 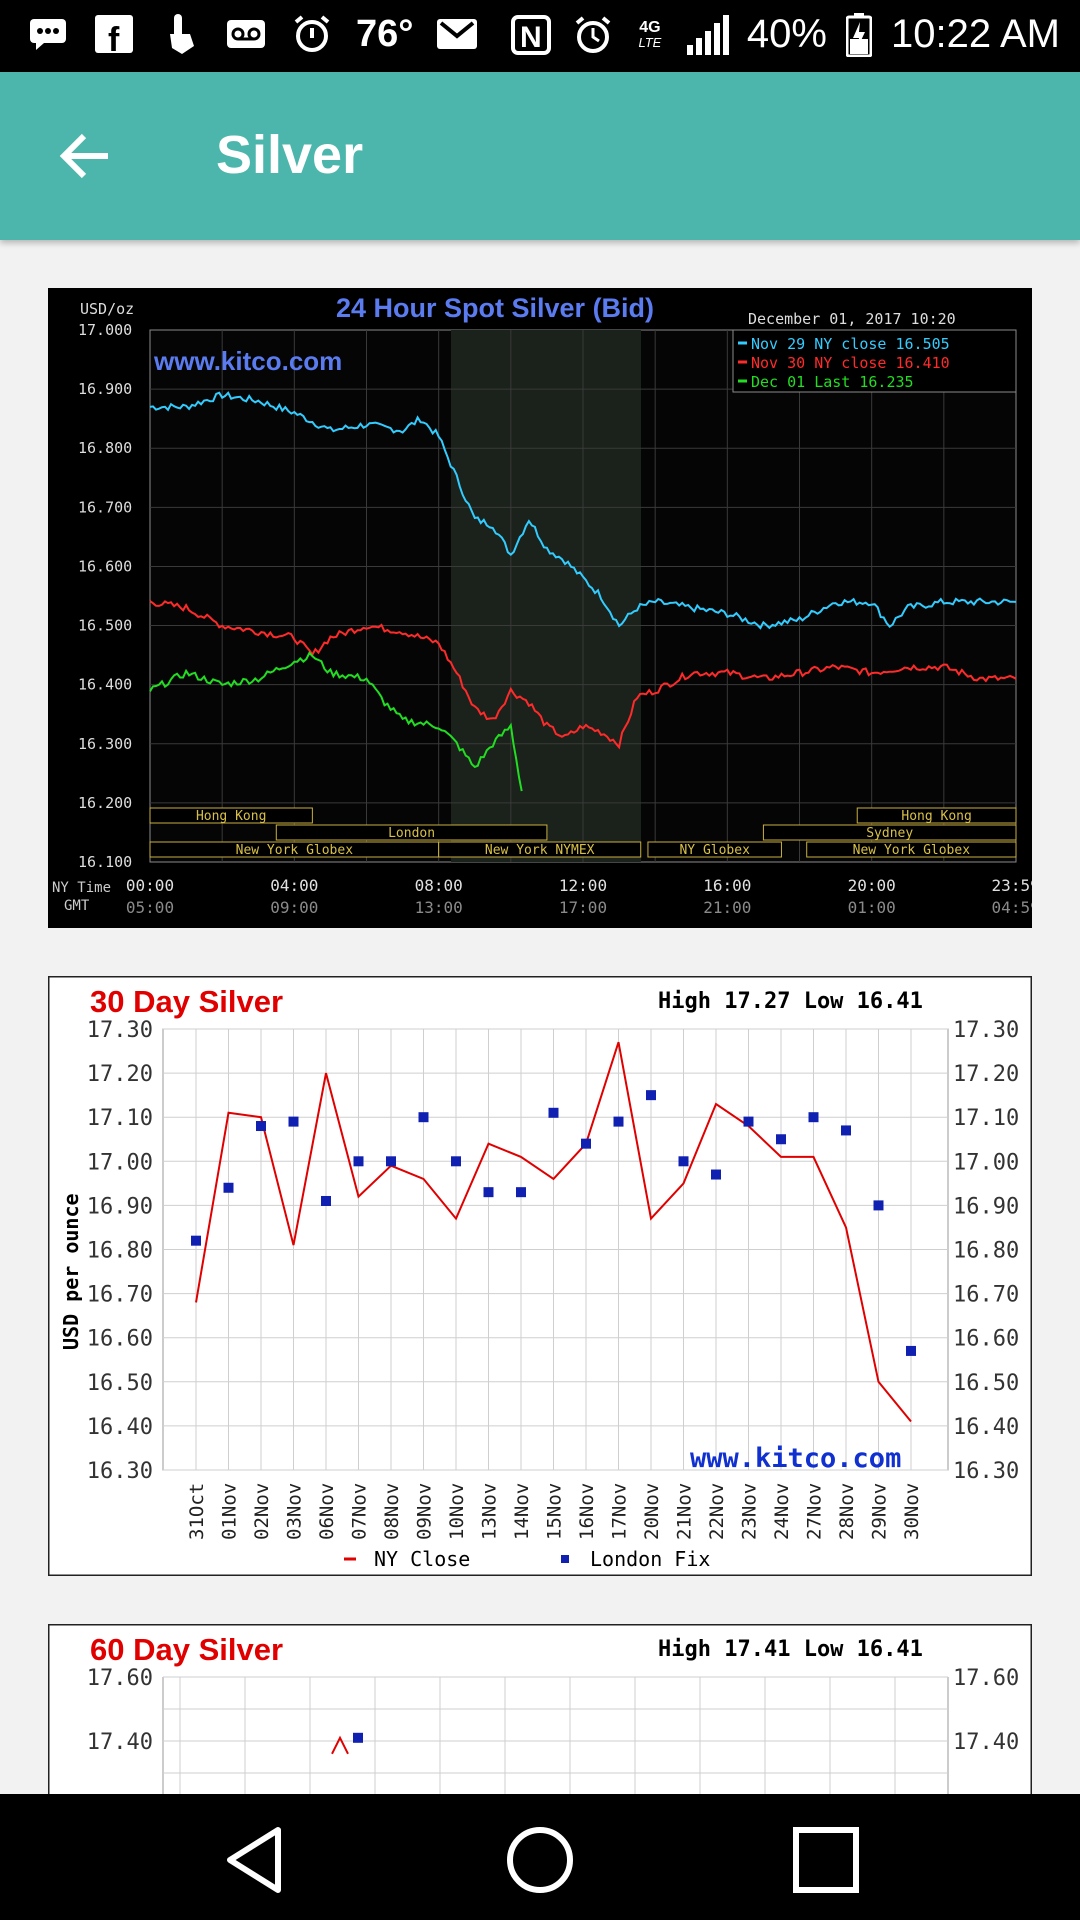 I want to click on recents-nav-button, so click(x=826, y=1860).